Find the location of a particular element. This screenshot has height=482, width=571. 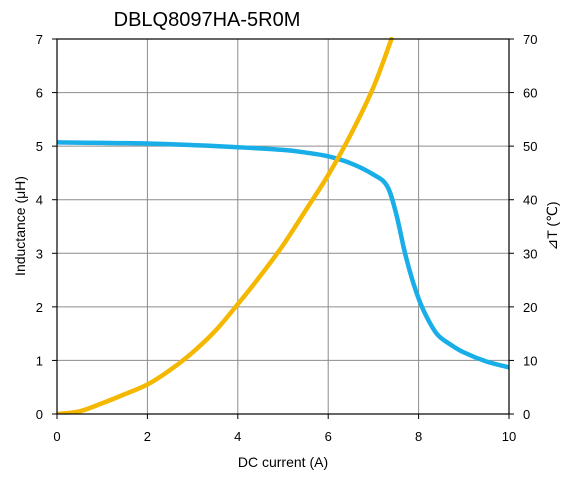

y-tick-label: 4 is located at coordinates (39, 200).